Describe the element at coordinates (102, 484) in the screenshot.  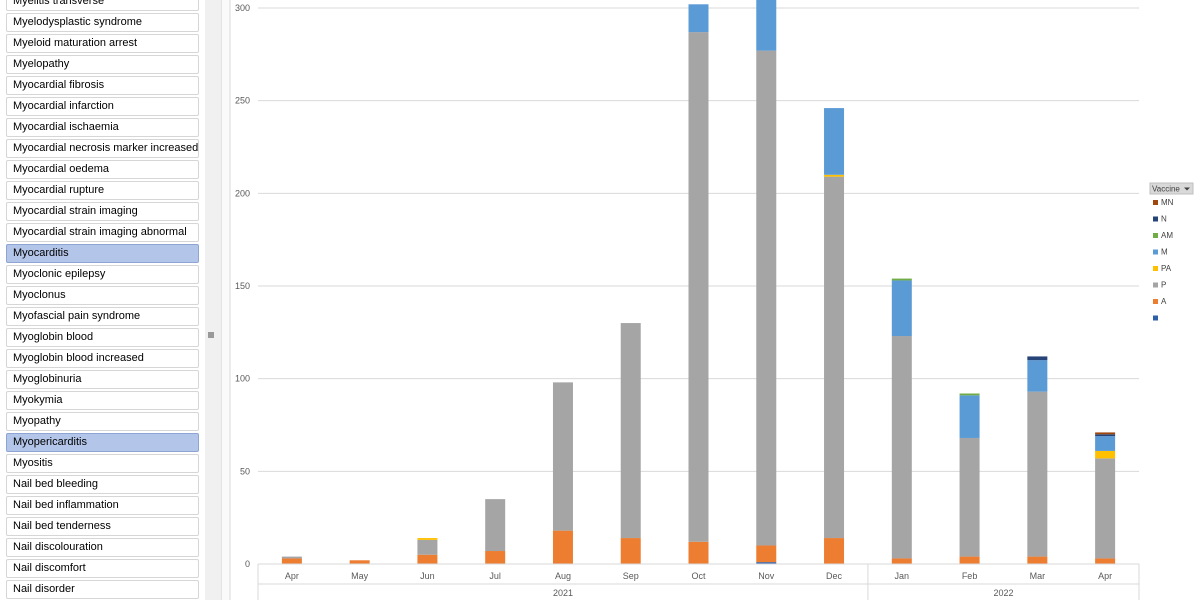
I see `slicer-item: Nail bed bleeding` at that location.